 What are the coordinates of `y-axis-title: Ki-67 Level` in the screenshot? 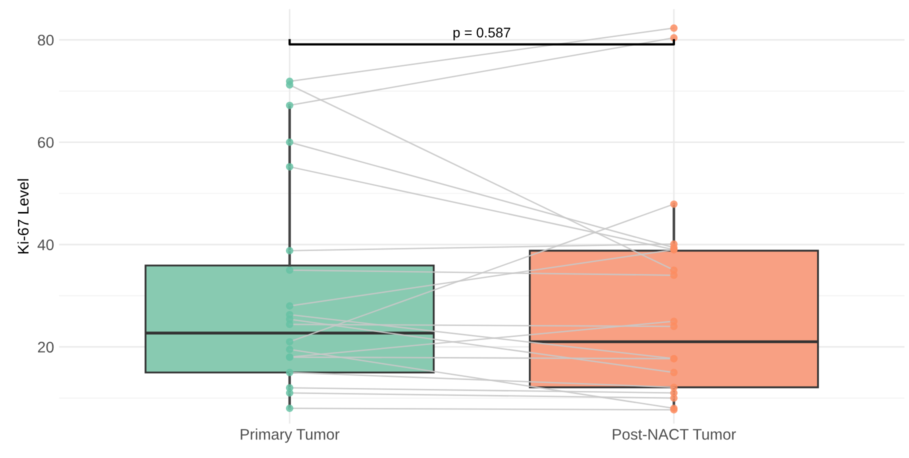 It's located at (23, 216).